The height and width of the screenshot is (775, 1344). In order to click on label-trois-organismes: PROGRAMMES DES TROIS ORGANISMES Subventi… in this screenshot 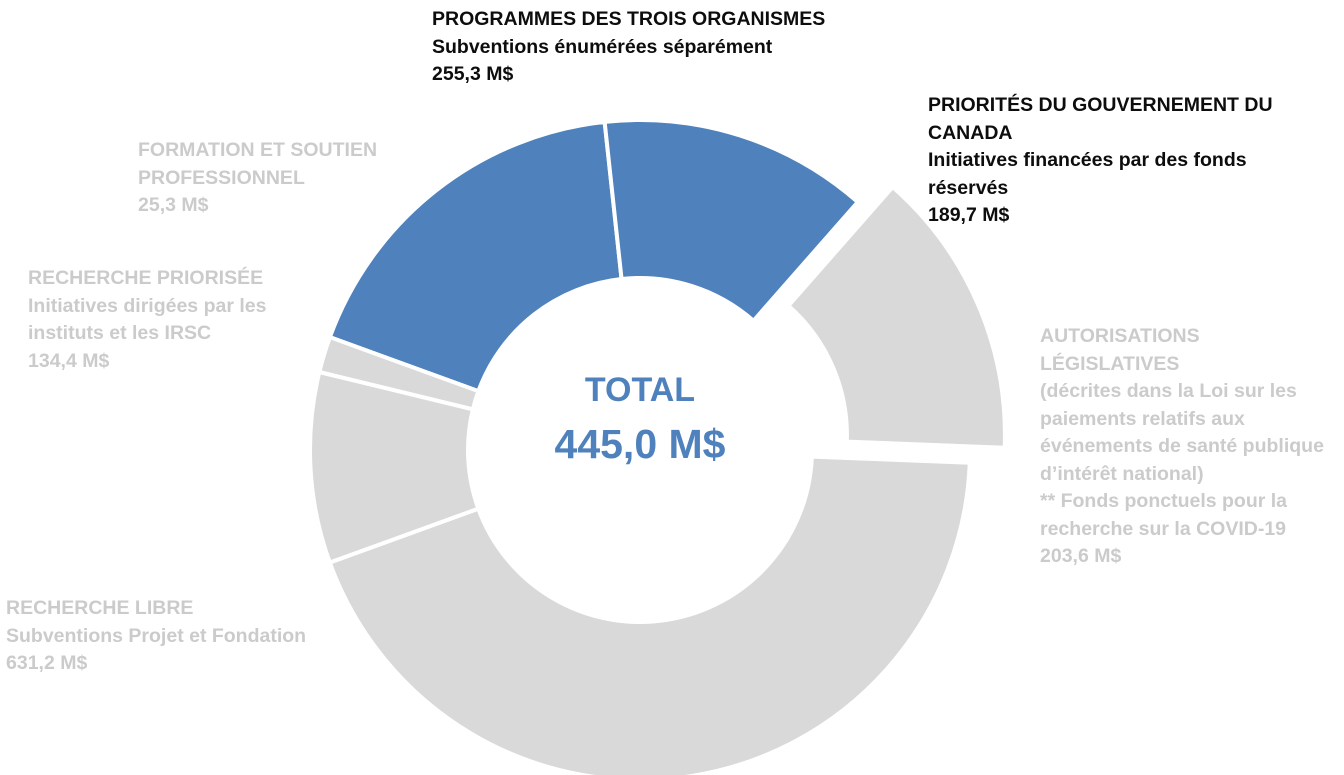, I will do `click(628, 47)`.